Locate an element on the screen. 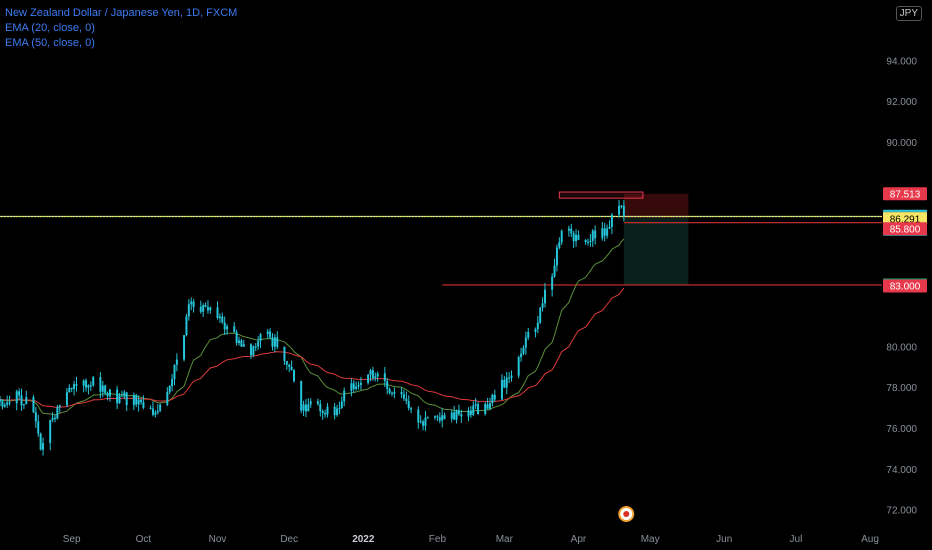 This screenshot has width=932, height=550. price-label-text: 85.800 is located at coordinates (905, 229).